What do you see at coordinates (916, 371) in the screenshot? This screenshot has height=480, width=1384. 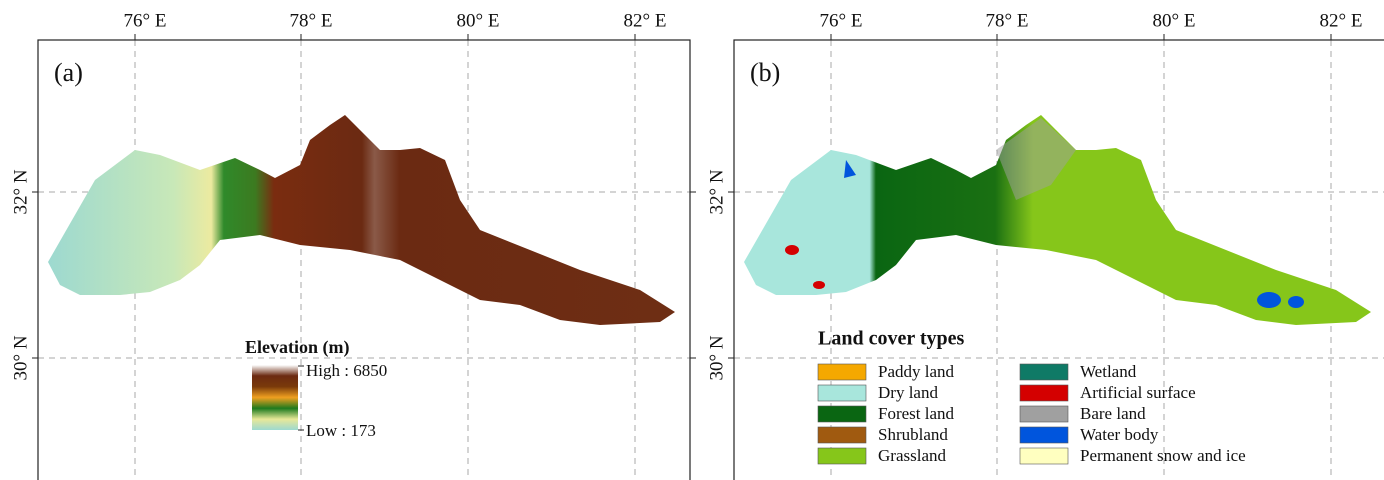 I see `legend-label: Paddy land` at bounding box center [916, 371].